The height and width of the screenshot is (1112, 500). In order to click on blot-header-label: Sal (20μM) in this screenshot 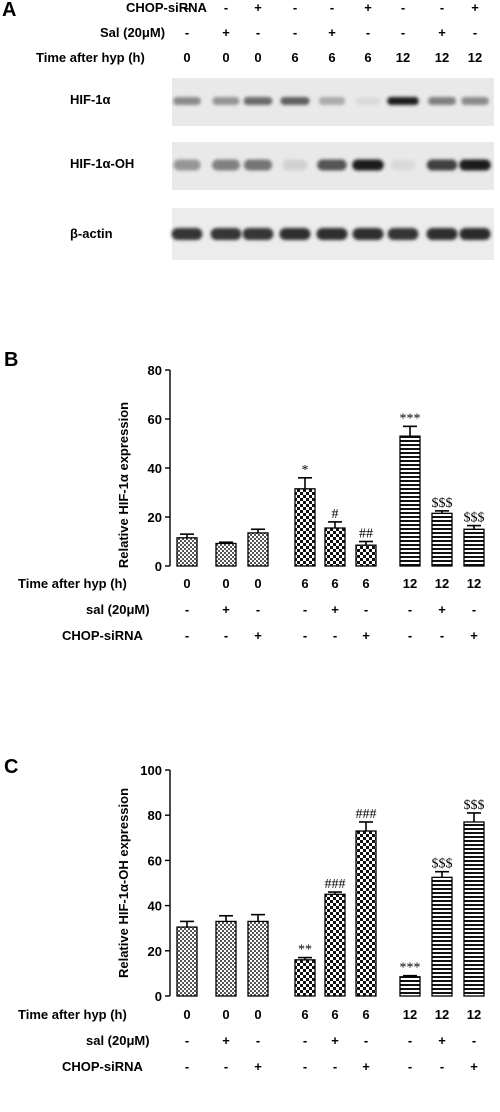, I will do `click(132, 32)`.